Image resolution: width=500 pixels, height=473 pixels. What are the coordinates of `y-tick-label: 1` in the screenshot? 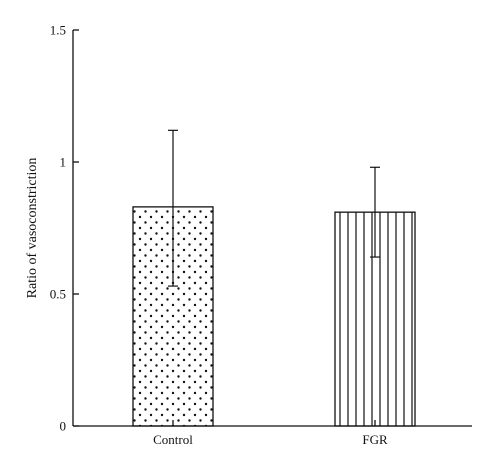 It's located at (63, 162).